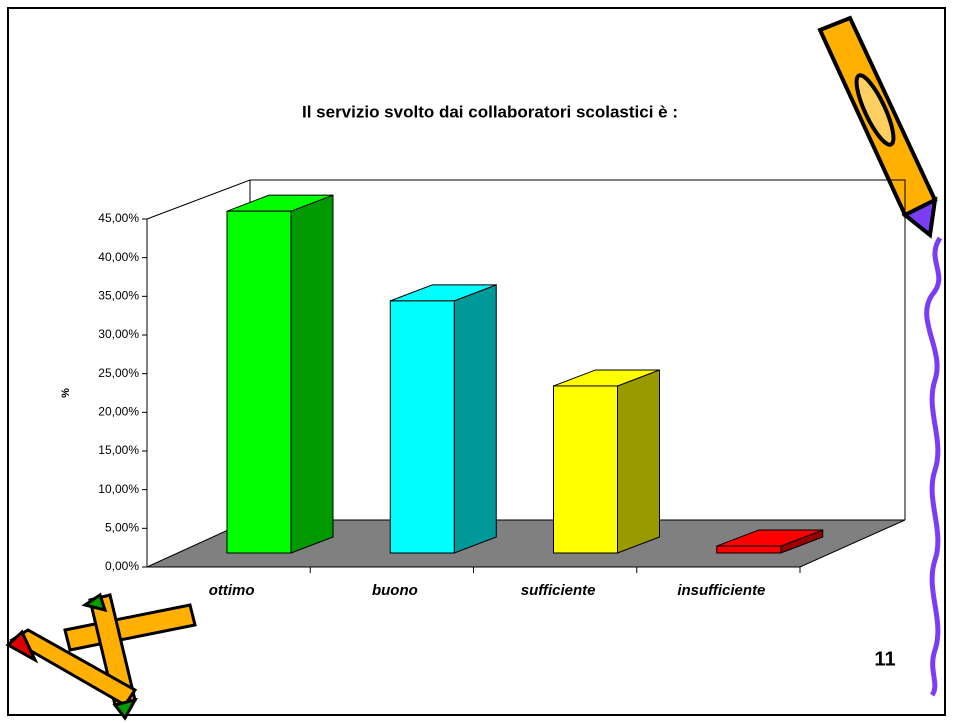 This screenshot has height=723, width=954. I want to click on y-tick-label: 15,00%, so click(118, 450).